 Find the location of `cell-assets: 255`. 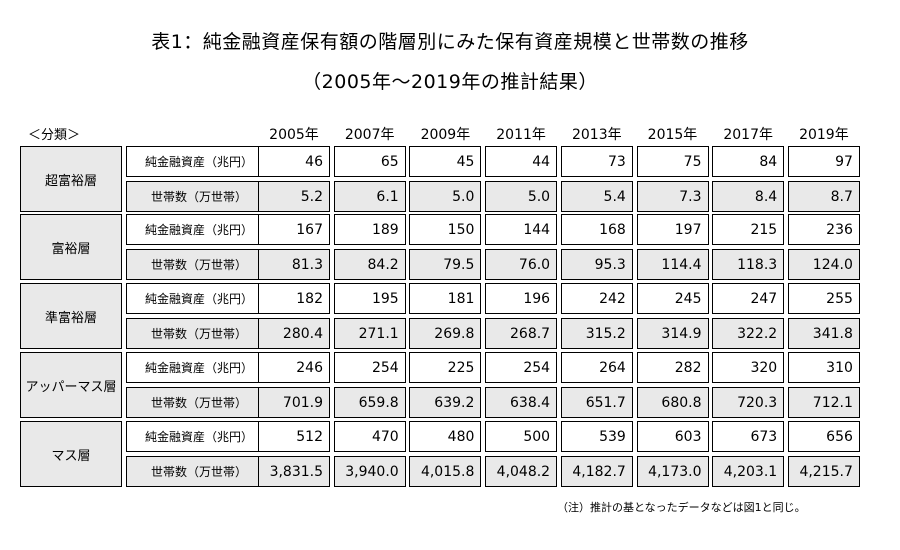

cell-assets: 255 is located at coordinates (823, 298).